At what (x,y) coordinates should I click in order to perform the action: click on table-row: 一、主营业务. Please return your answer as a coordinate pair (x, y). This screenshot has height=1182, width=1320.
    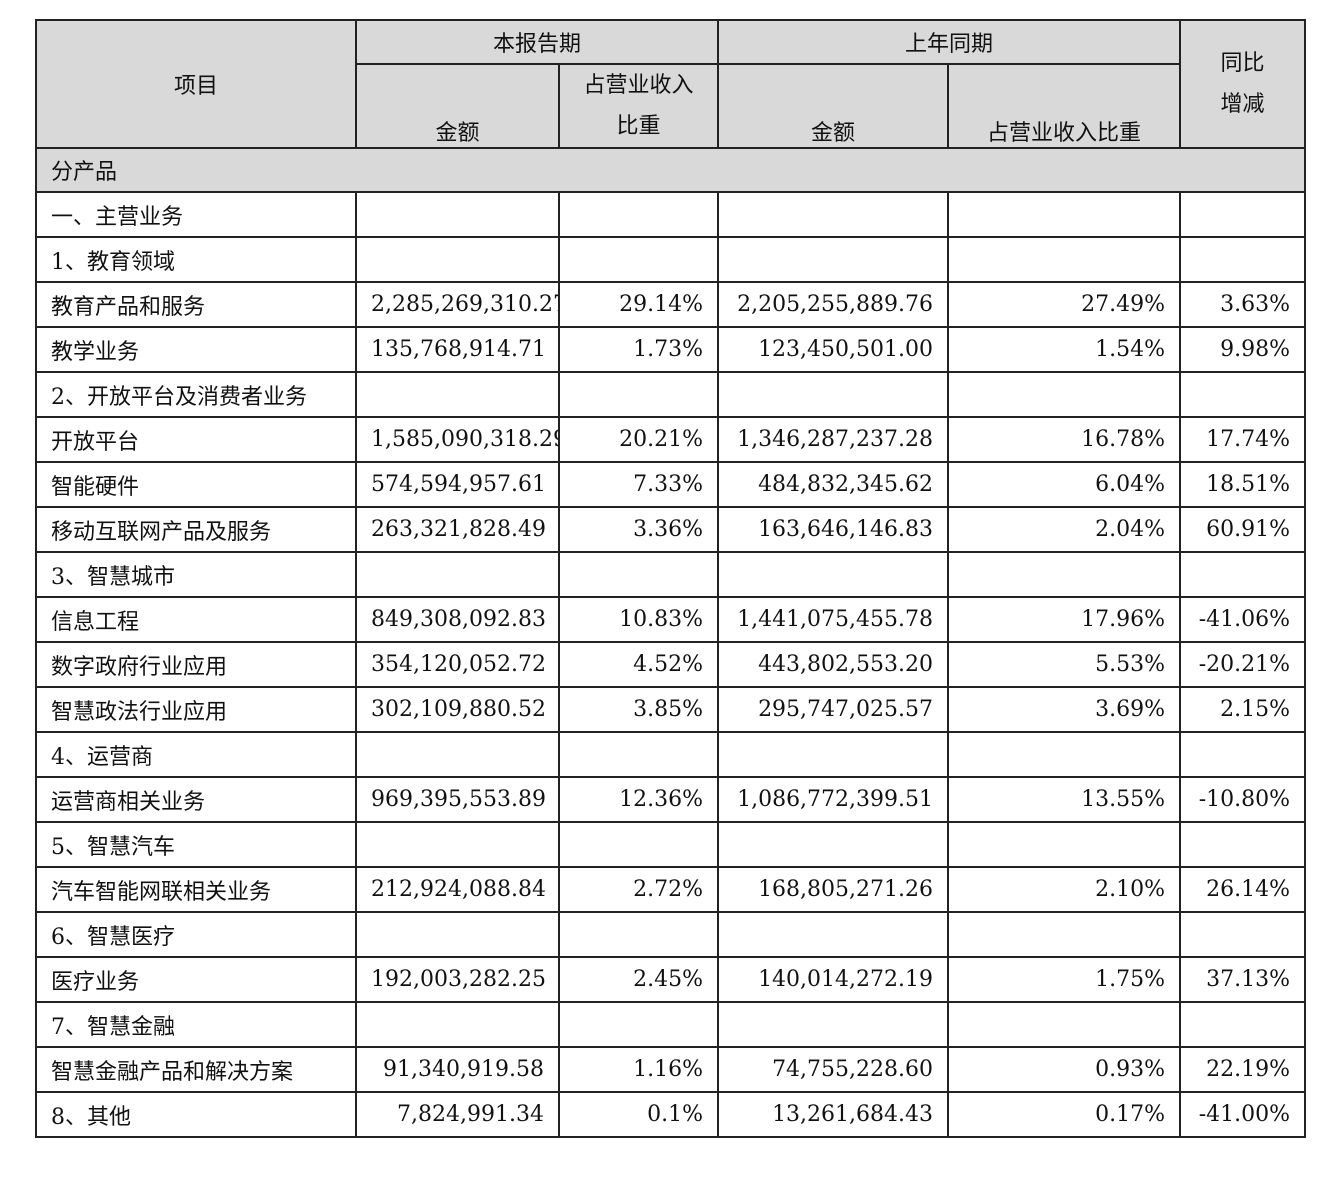
    Looking at the image, I should click on (671, 214).